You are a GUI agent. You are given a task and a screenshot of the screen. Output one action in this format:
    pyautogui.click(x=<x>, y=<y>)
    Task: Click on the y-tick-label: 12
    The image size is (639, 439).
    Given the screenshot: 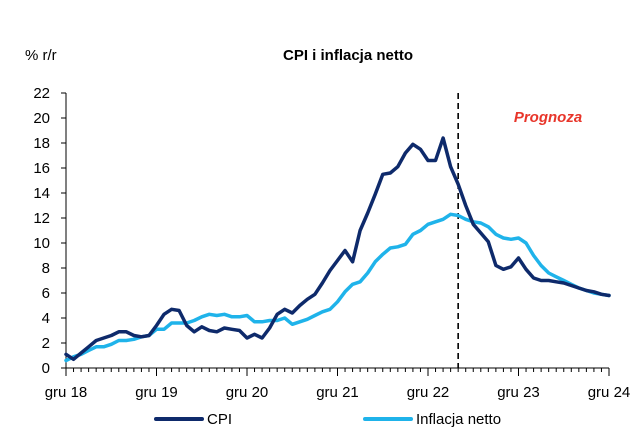 What is the action you would take?
    pyautogui.click(x=41, y=218)
    